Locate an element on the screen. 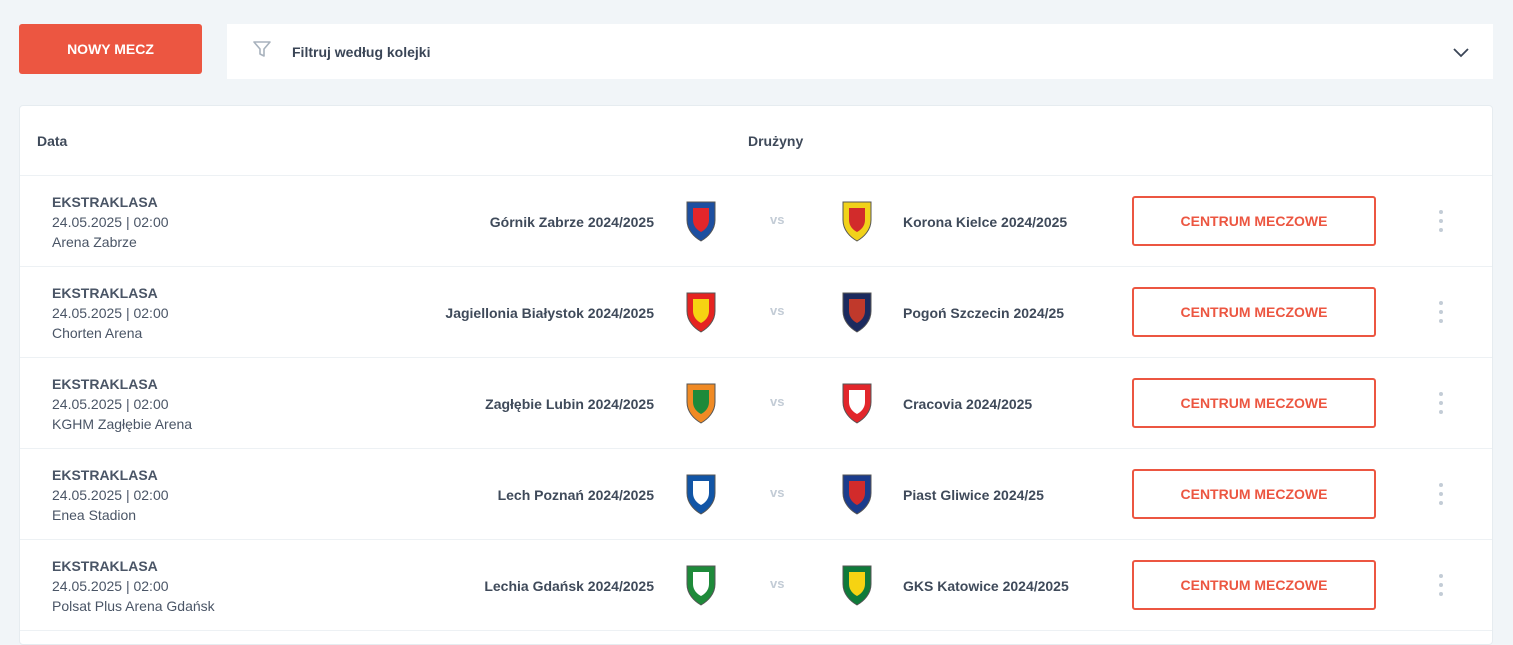 Image resolution: width=1513 pixels, height=645 pixels. away-team-name: Korona Kielce 2024/2025 is located at coordinates (985, 221).